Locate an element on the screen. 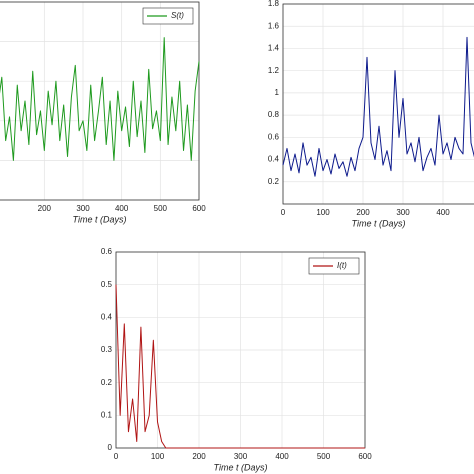 Image resolution: width=474 pixels, height=474 pixels. y-tick-label: 1.6 is located at coordinates (274, 25).